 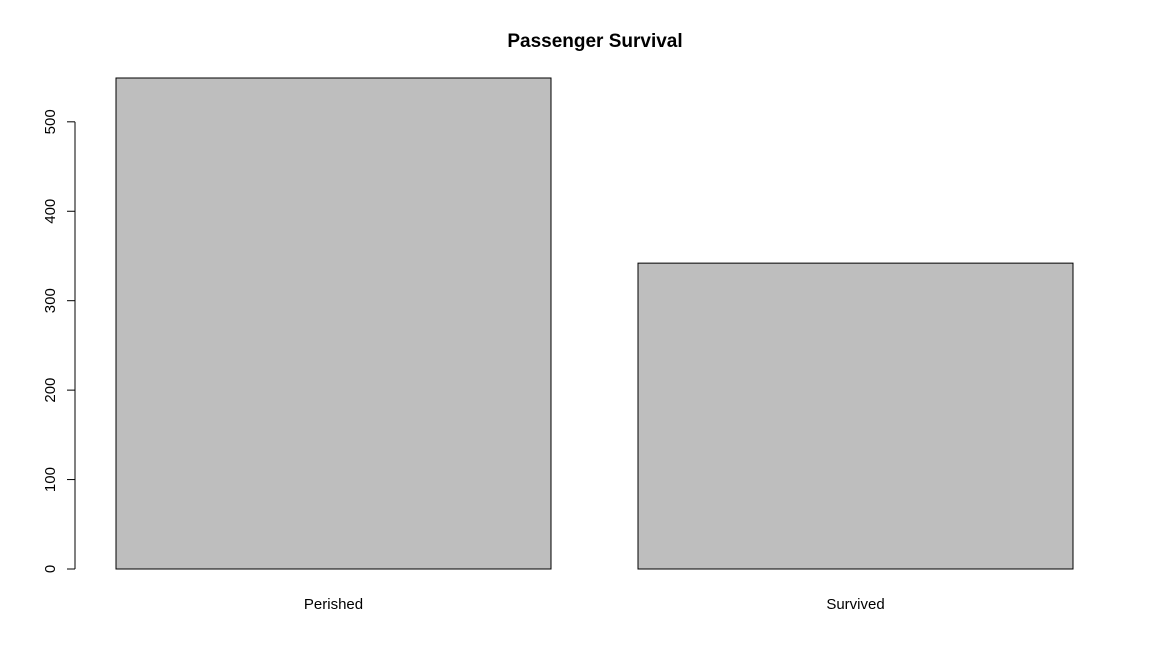 I want to click on y-tick-label: 400, so click(x=50, y=211).